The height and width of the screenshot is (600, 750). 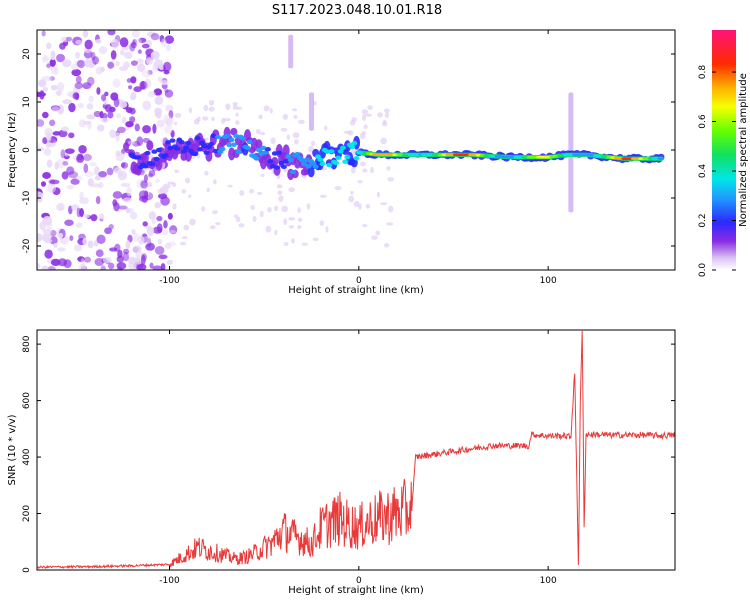 What do you see at coordinates (27, 197) in the screenshot?
I see `y-tick-label: -10` at bounding box center [27, 197].